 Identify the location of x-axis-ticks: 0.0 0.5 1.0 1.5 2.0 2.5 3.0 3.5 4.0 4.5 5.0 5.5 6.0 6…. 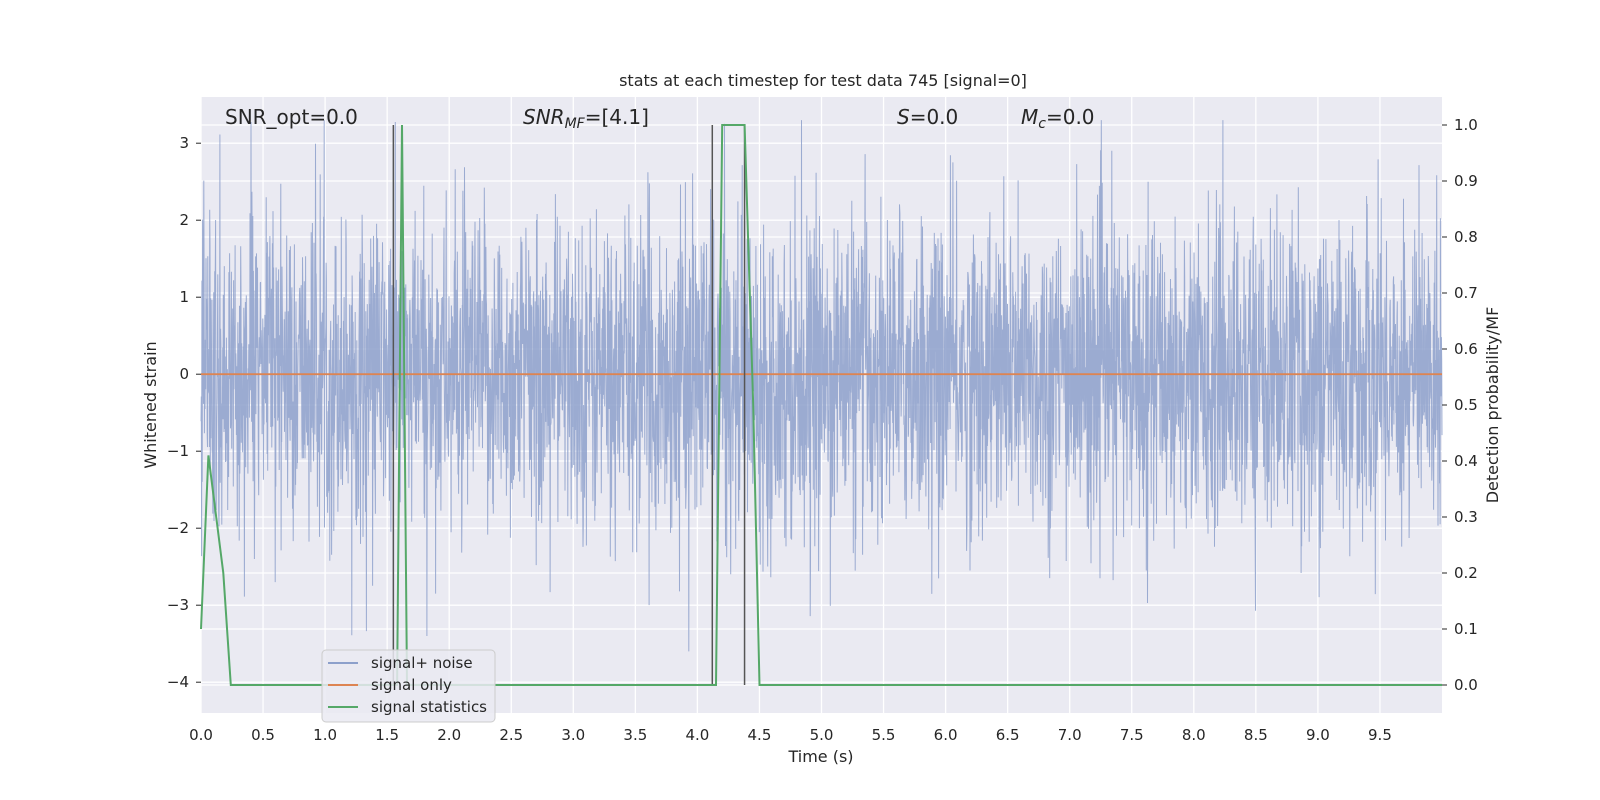
(790, 735).